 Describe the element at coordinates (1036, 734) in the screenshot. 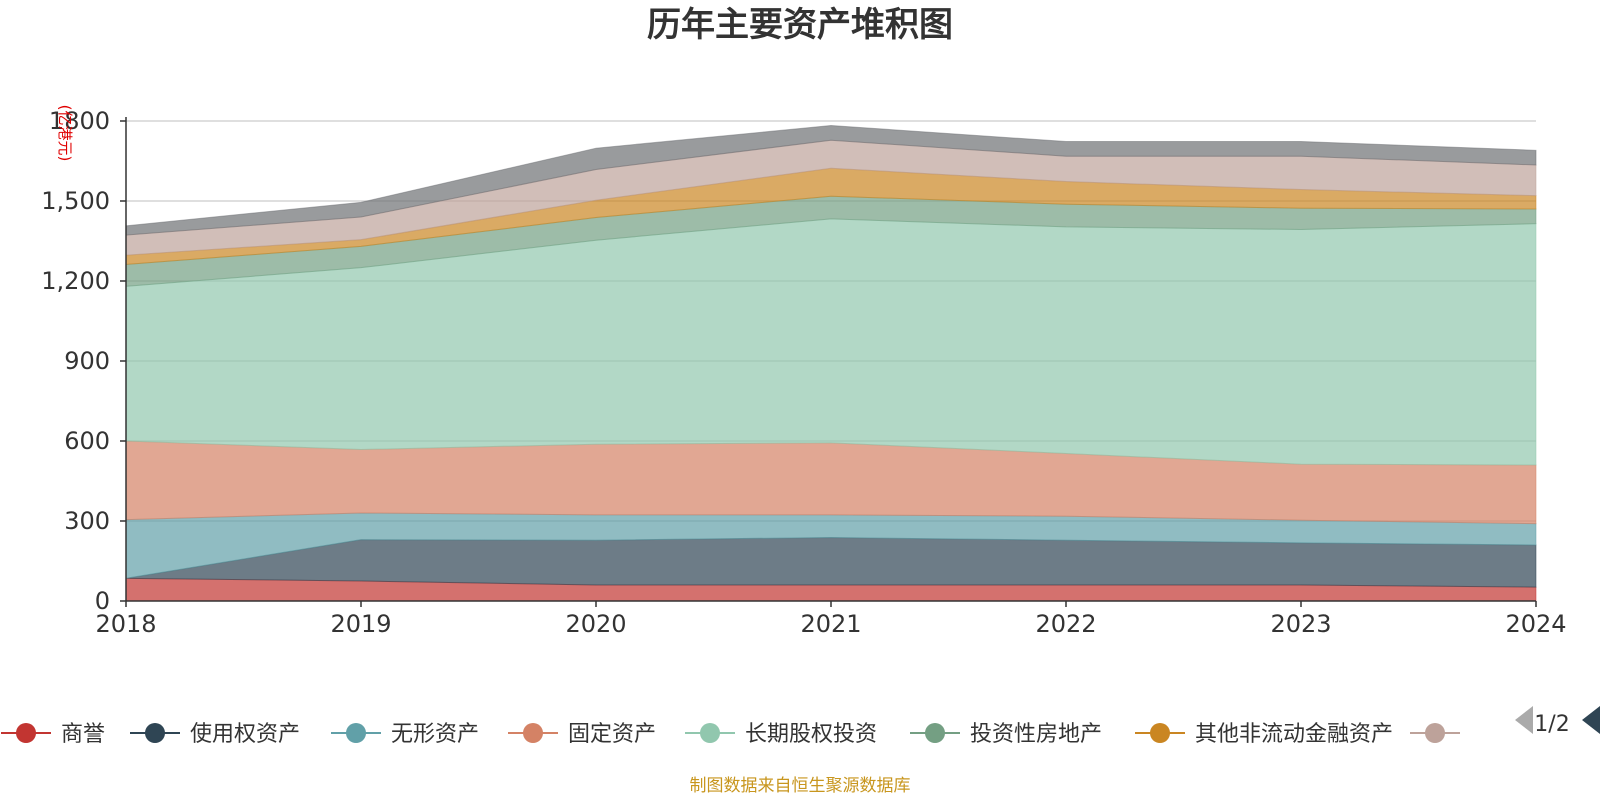

I see `legend-label: 投资性房地产` at that location.